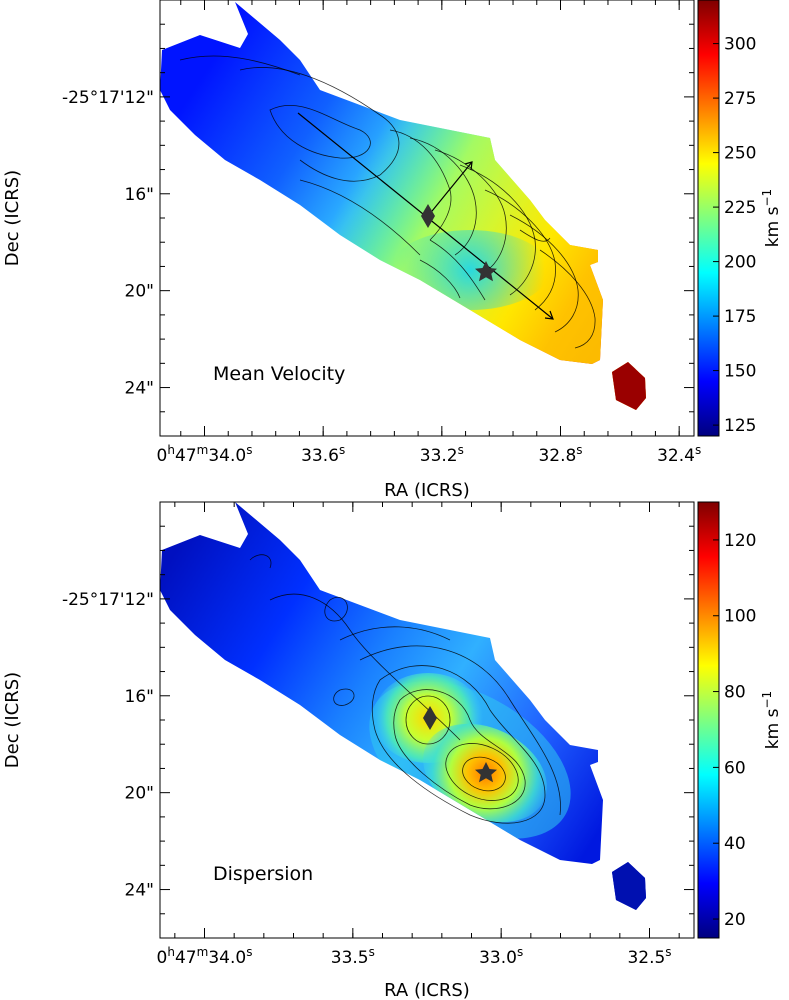  I want to click on colorbar-tick-label: 80, so click(735, 693).